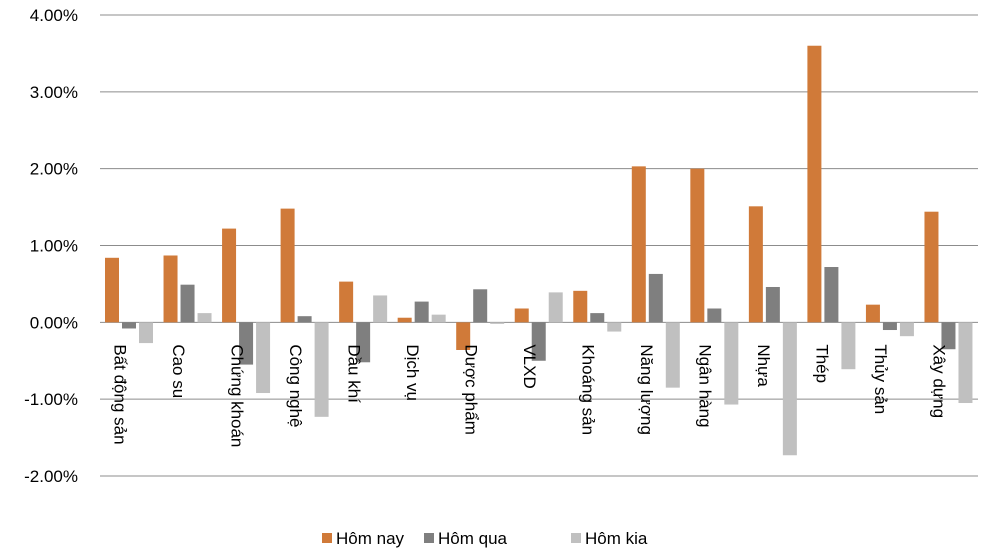  What do you see at coordinates (705, 385) in the screenshot?
I see `category-label: Ngân hàng` at bounding box center [705, 385].